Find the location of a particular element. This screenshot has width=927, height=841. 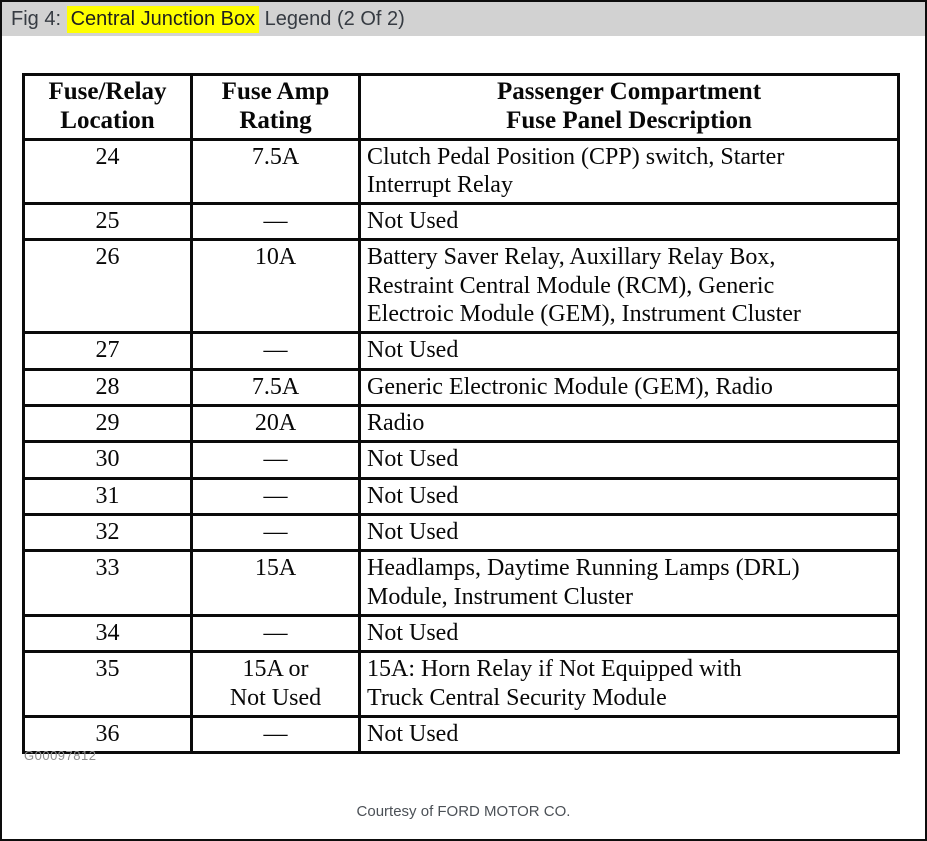

cell-rating: 15A is located at coordinates (275, 583).